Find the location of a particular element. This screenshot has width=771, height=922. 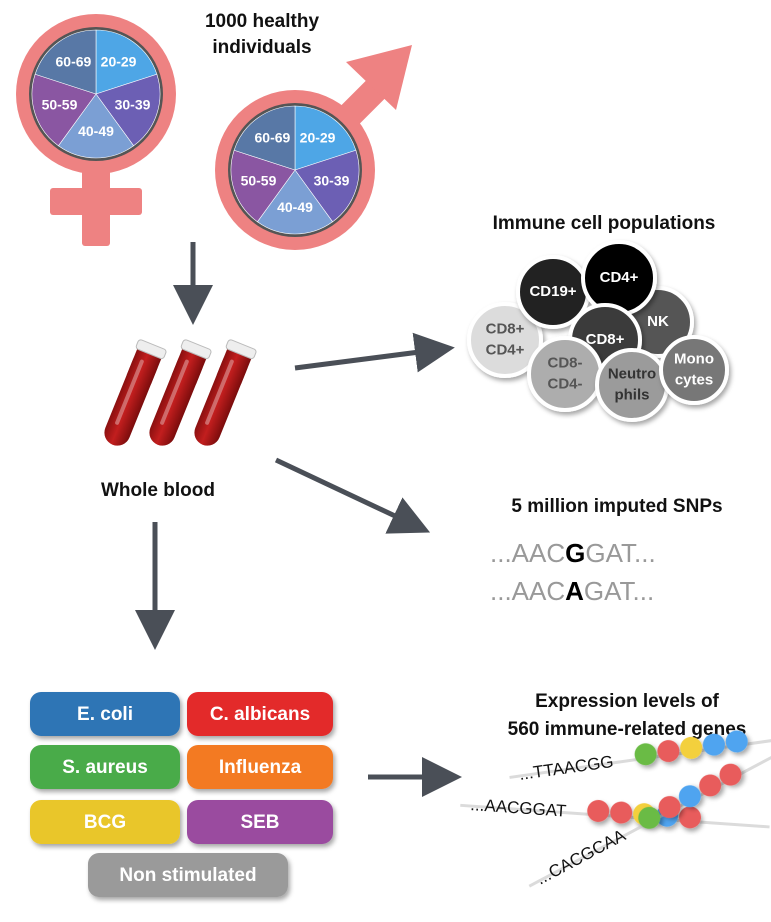

stimulus-e-coli: E. coli is located at coordinates (105, 714).